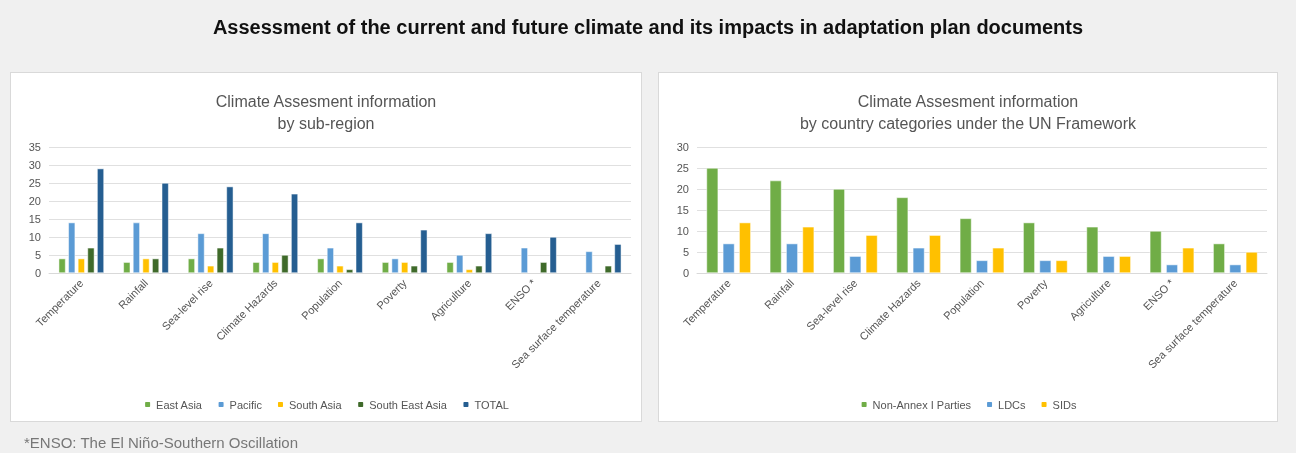  Describe the element at coordinates (326, 112) in the screenshot. I see `chart-subtitle: Climate Assesment information by sub-region` at that location.